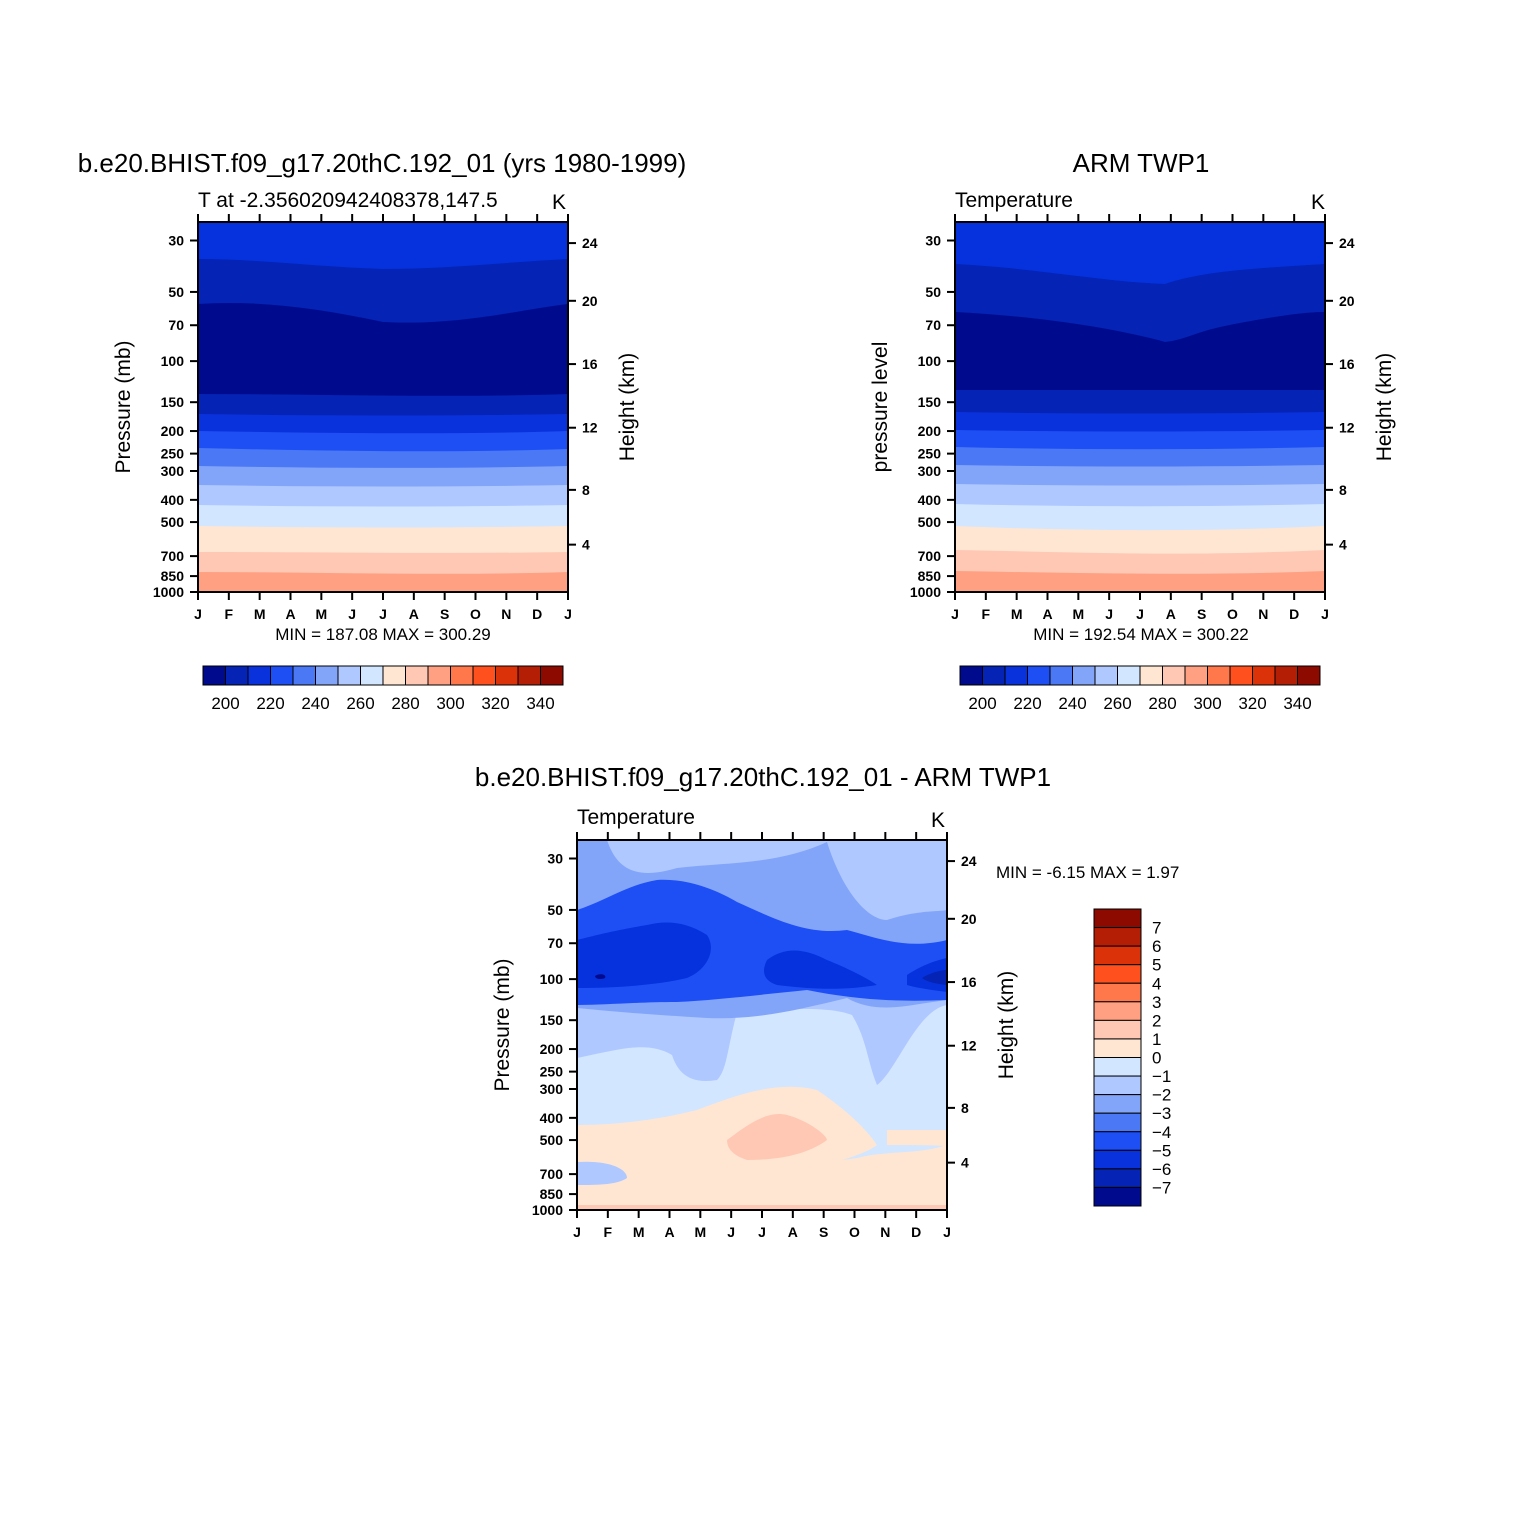  What do you see at coordinates (1347, 243) in the screenshot?
I see `y-tick-label-right: 24` at bounding box center [1347, 243].